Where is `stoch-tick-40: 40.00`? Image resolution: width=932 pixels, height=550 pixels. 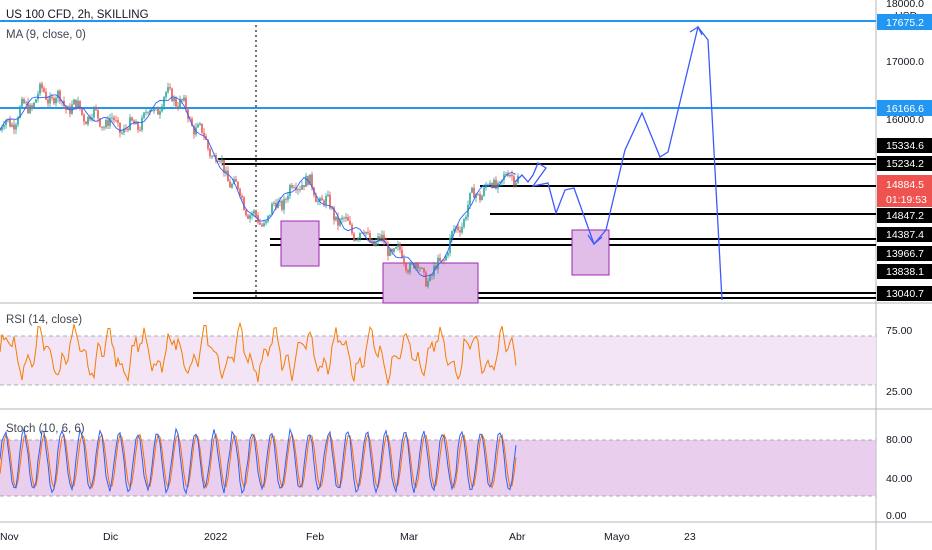
stoch-tick-40: 40.00 is located at coordinates (899, 479).